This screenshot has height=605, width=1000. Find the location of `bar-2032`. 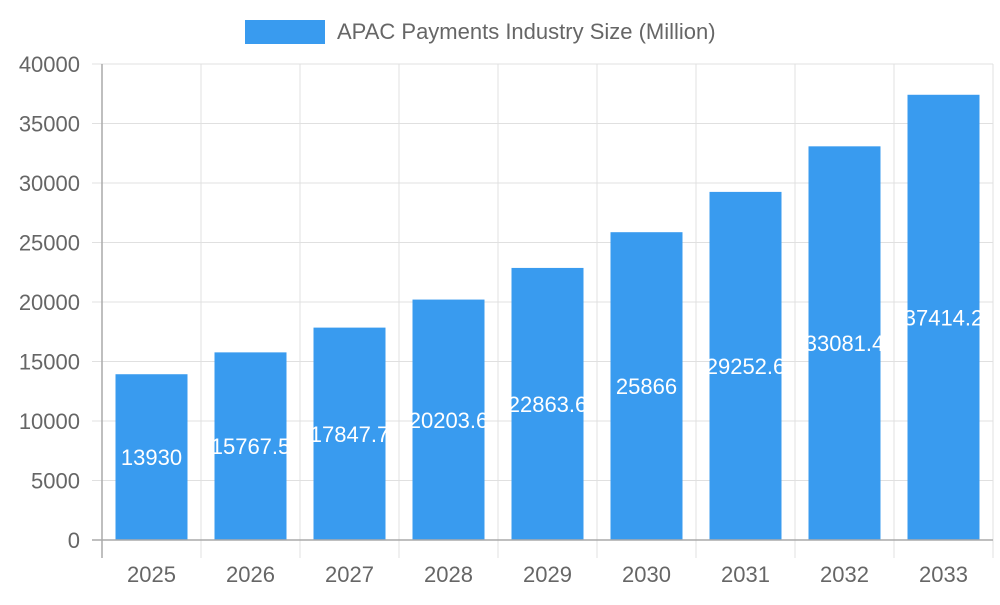

bar-2032 is located at coordinates (844, 343).